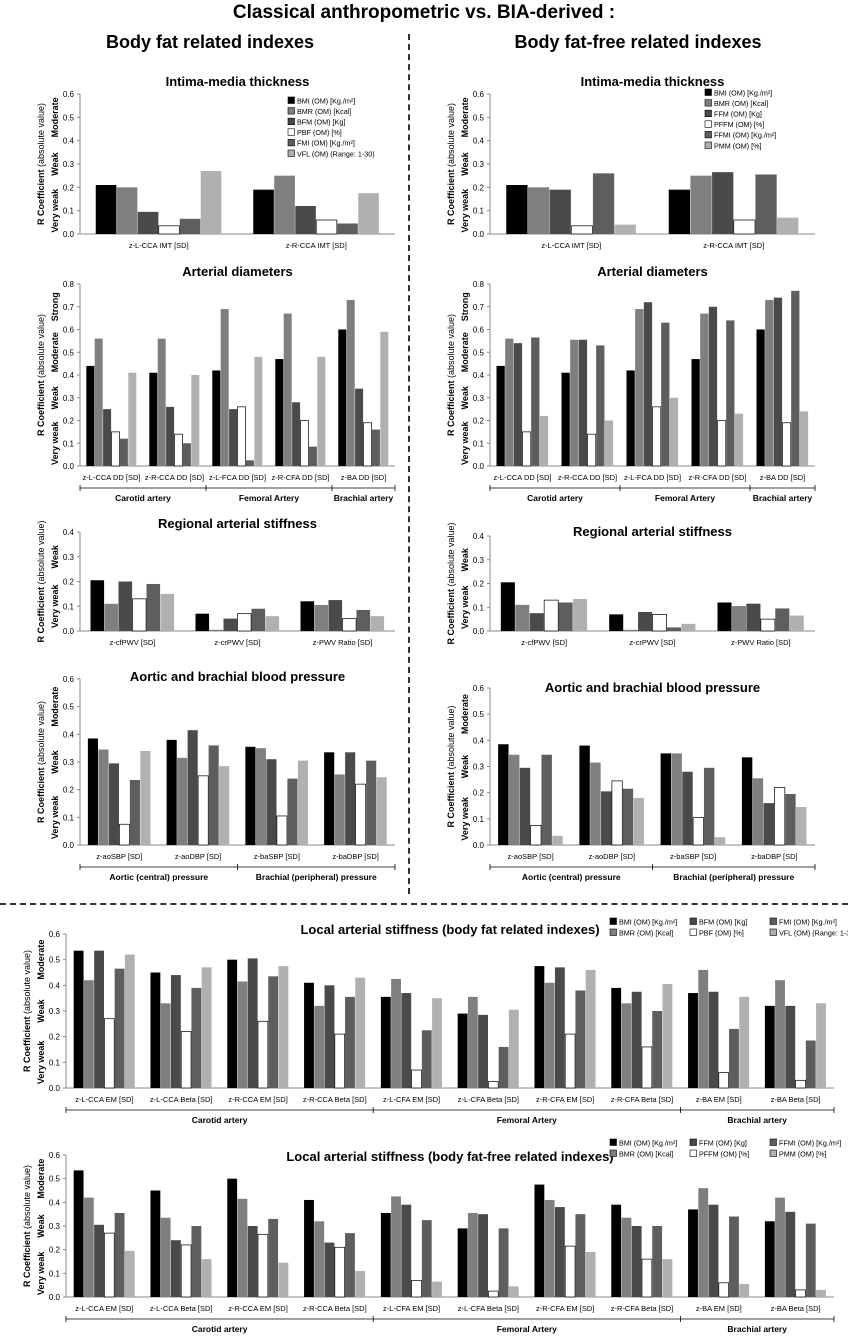 This screenshot has width=848, height=1339. I want to click on group-label: Femoral Artery, so click(685, 498).